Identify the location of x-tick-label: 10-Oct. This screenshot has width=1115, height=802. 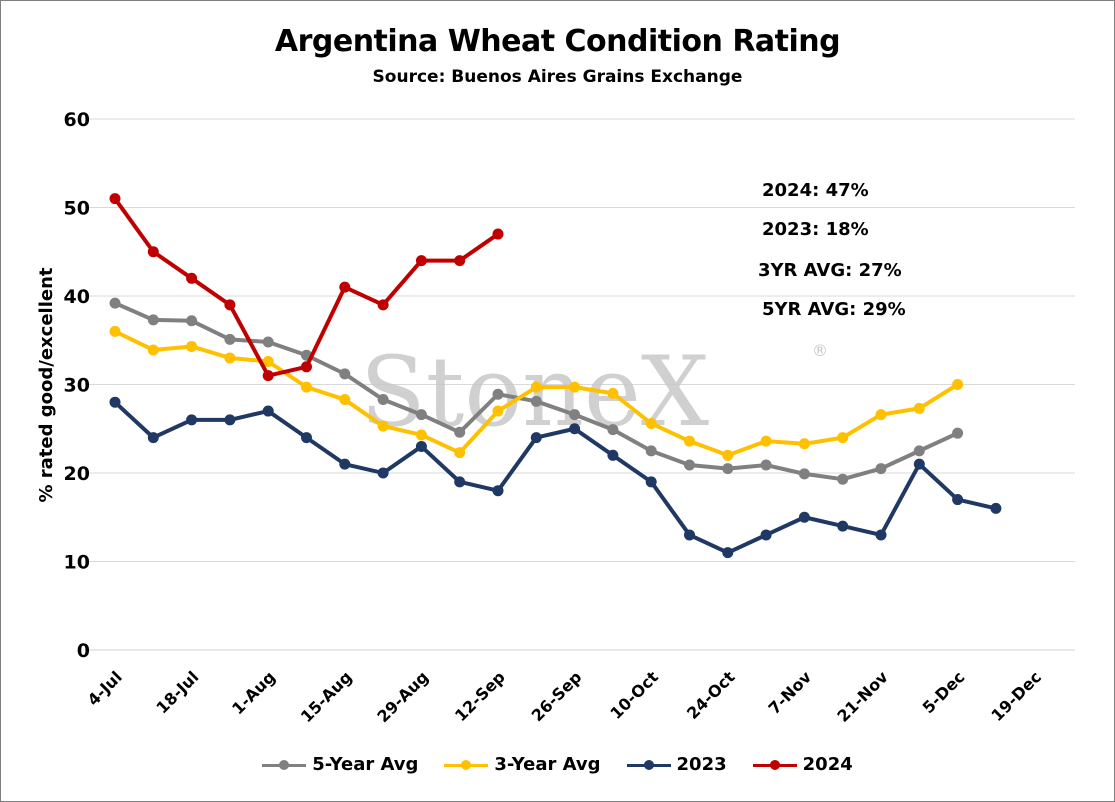
(634, 695).